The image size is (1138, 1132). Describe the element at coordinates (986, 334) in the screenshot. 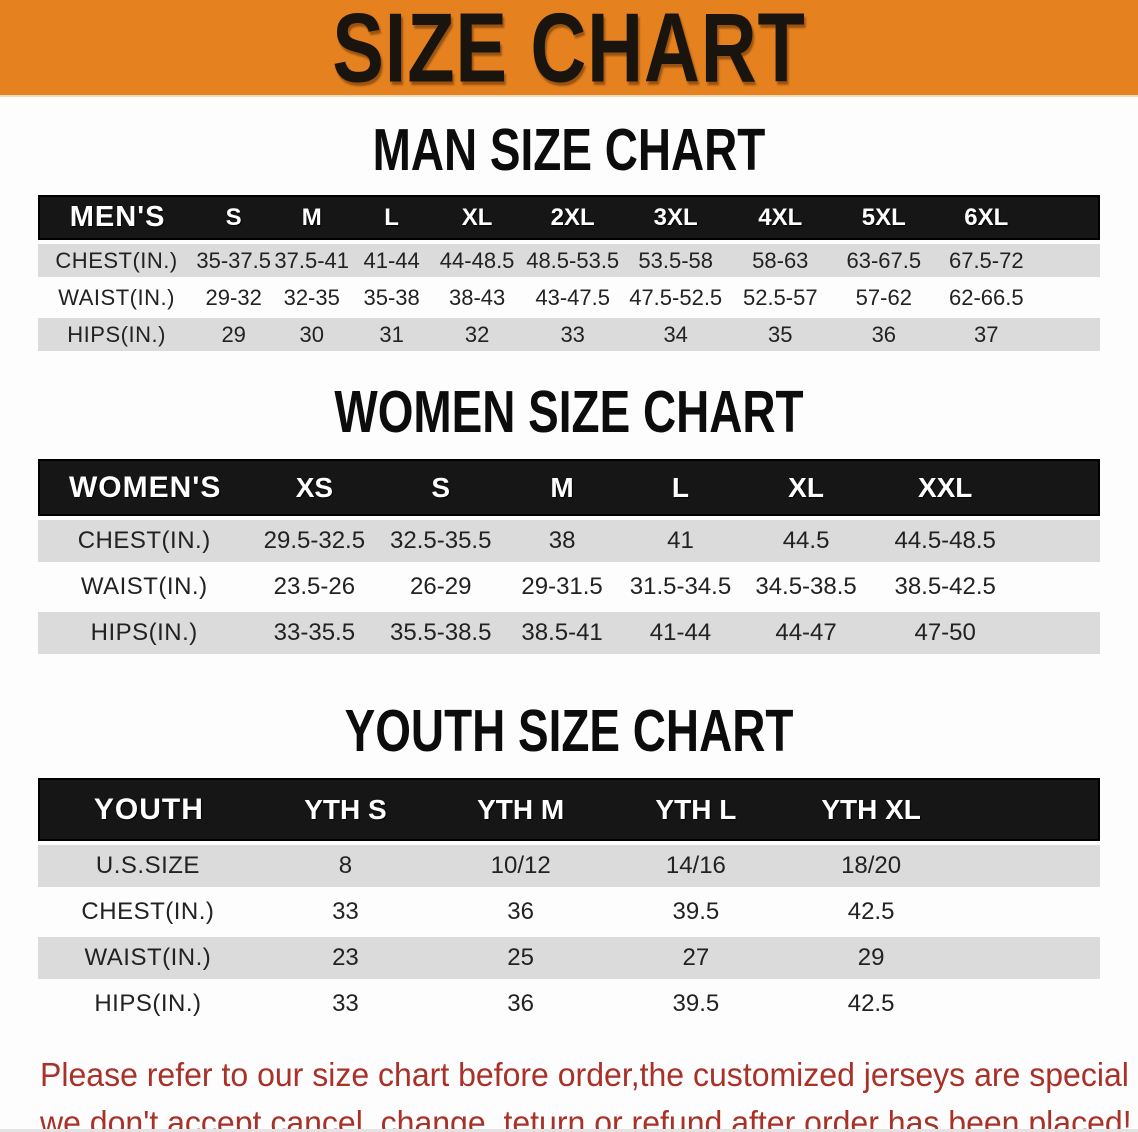

I see `size-value-cell: 37` at that location.